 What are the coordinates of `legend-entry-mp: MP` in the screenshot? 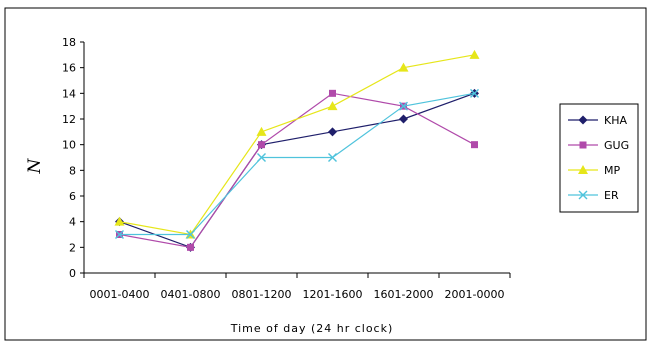 It's located at (594, 170).